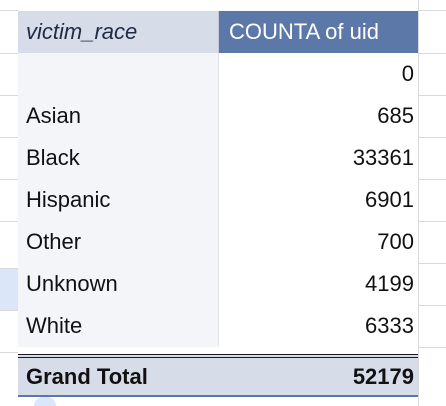  I want to click on selected-cell-highlight, so click(9, 289).